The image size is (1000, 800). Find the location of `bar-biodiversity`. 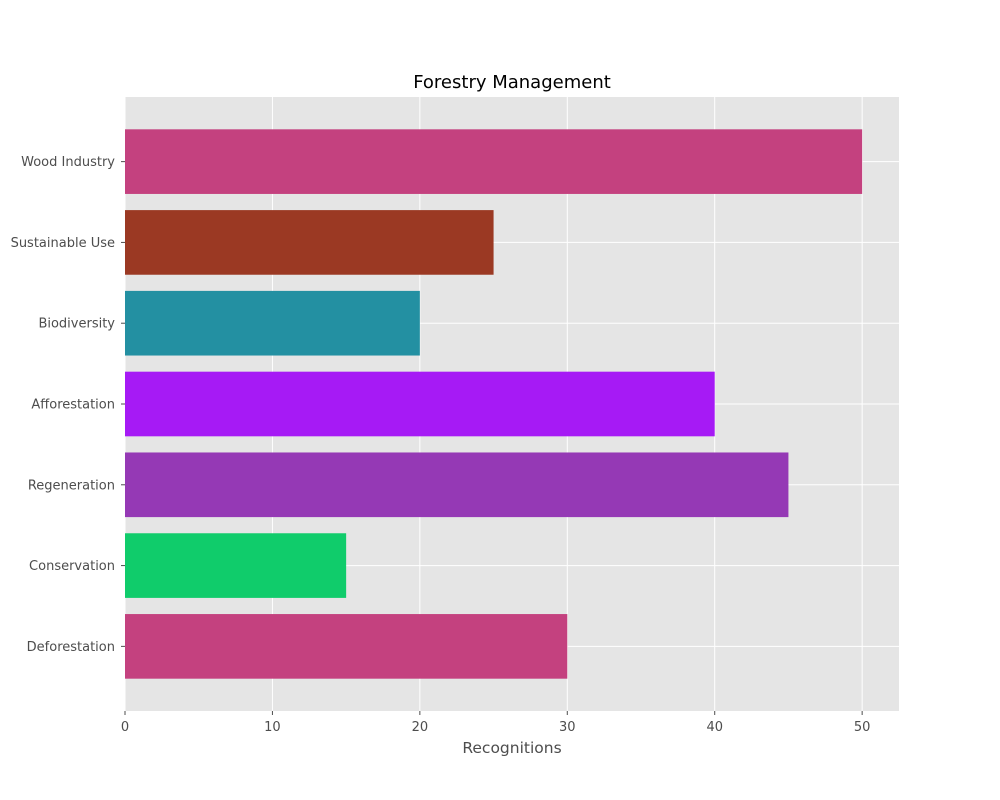

bar-biodiversity is located at coordinates (272, 323).